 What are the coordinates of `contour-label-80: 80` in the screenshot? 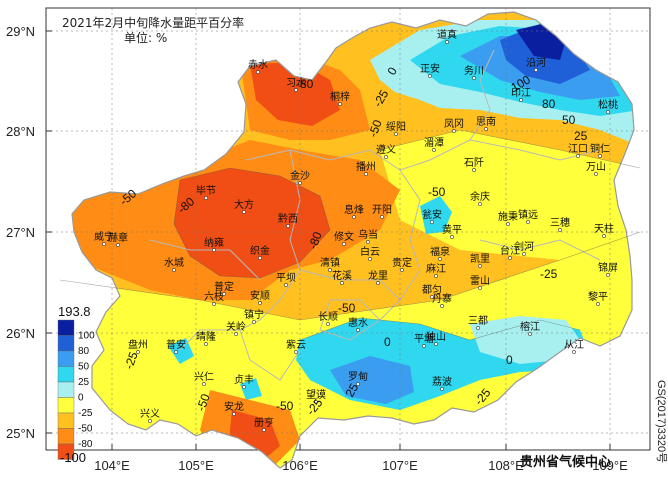 It's located at (549, 104).